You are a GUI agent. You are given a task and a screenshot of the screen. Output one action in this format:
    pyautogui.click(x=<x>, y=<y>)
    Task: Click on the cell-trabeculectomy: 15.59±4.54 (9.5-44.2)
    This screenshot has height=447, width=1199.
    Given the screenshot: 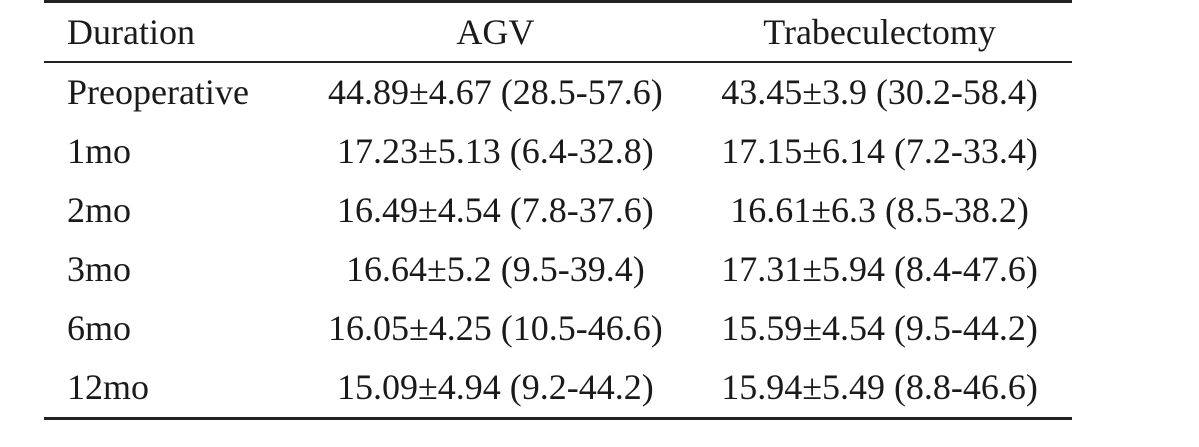 What is the action you would take?
    pyautogui.click(x=879, y=328)
    